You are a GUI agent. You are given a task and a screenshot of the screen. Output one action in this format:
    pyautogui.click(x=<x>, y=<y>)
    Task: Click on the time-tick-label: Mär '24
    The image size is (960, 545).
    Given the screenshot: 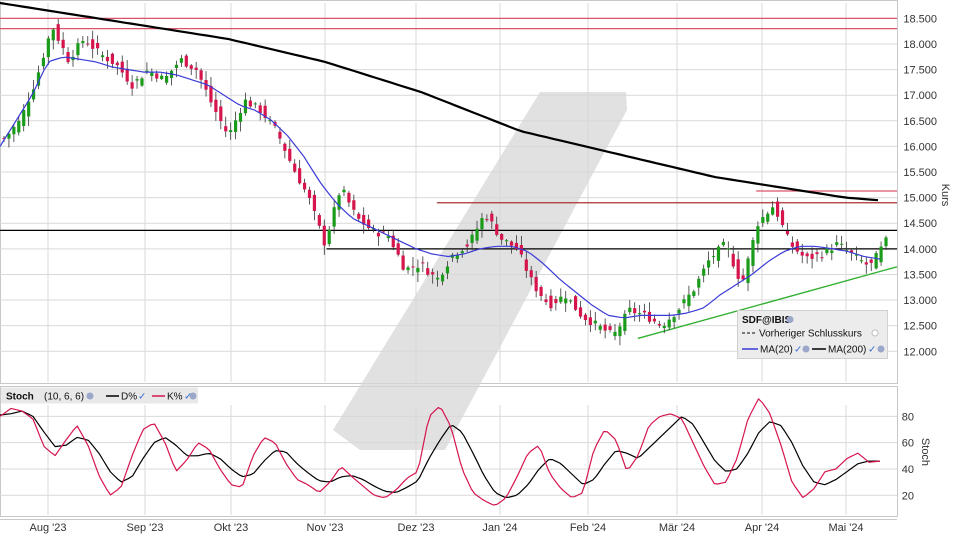 What is the action you would take?
    pyautogui.click(x=677, y=528)
    